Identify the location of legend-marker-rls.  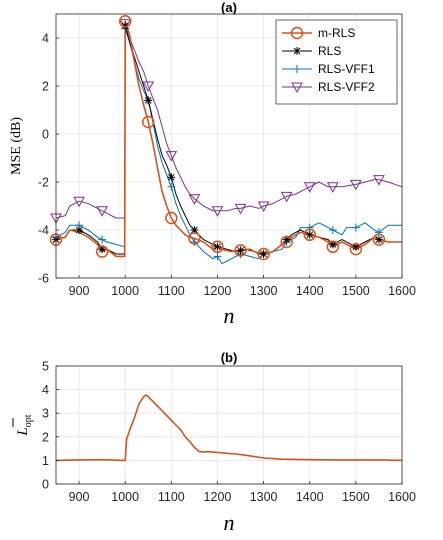
(297, 51).